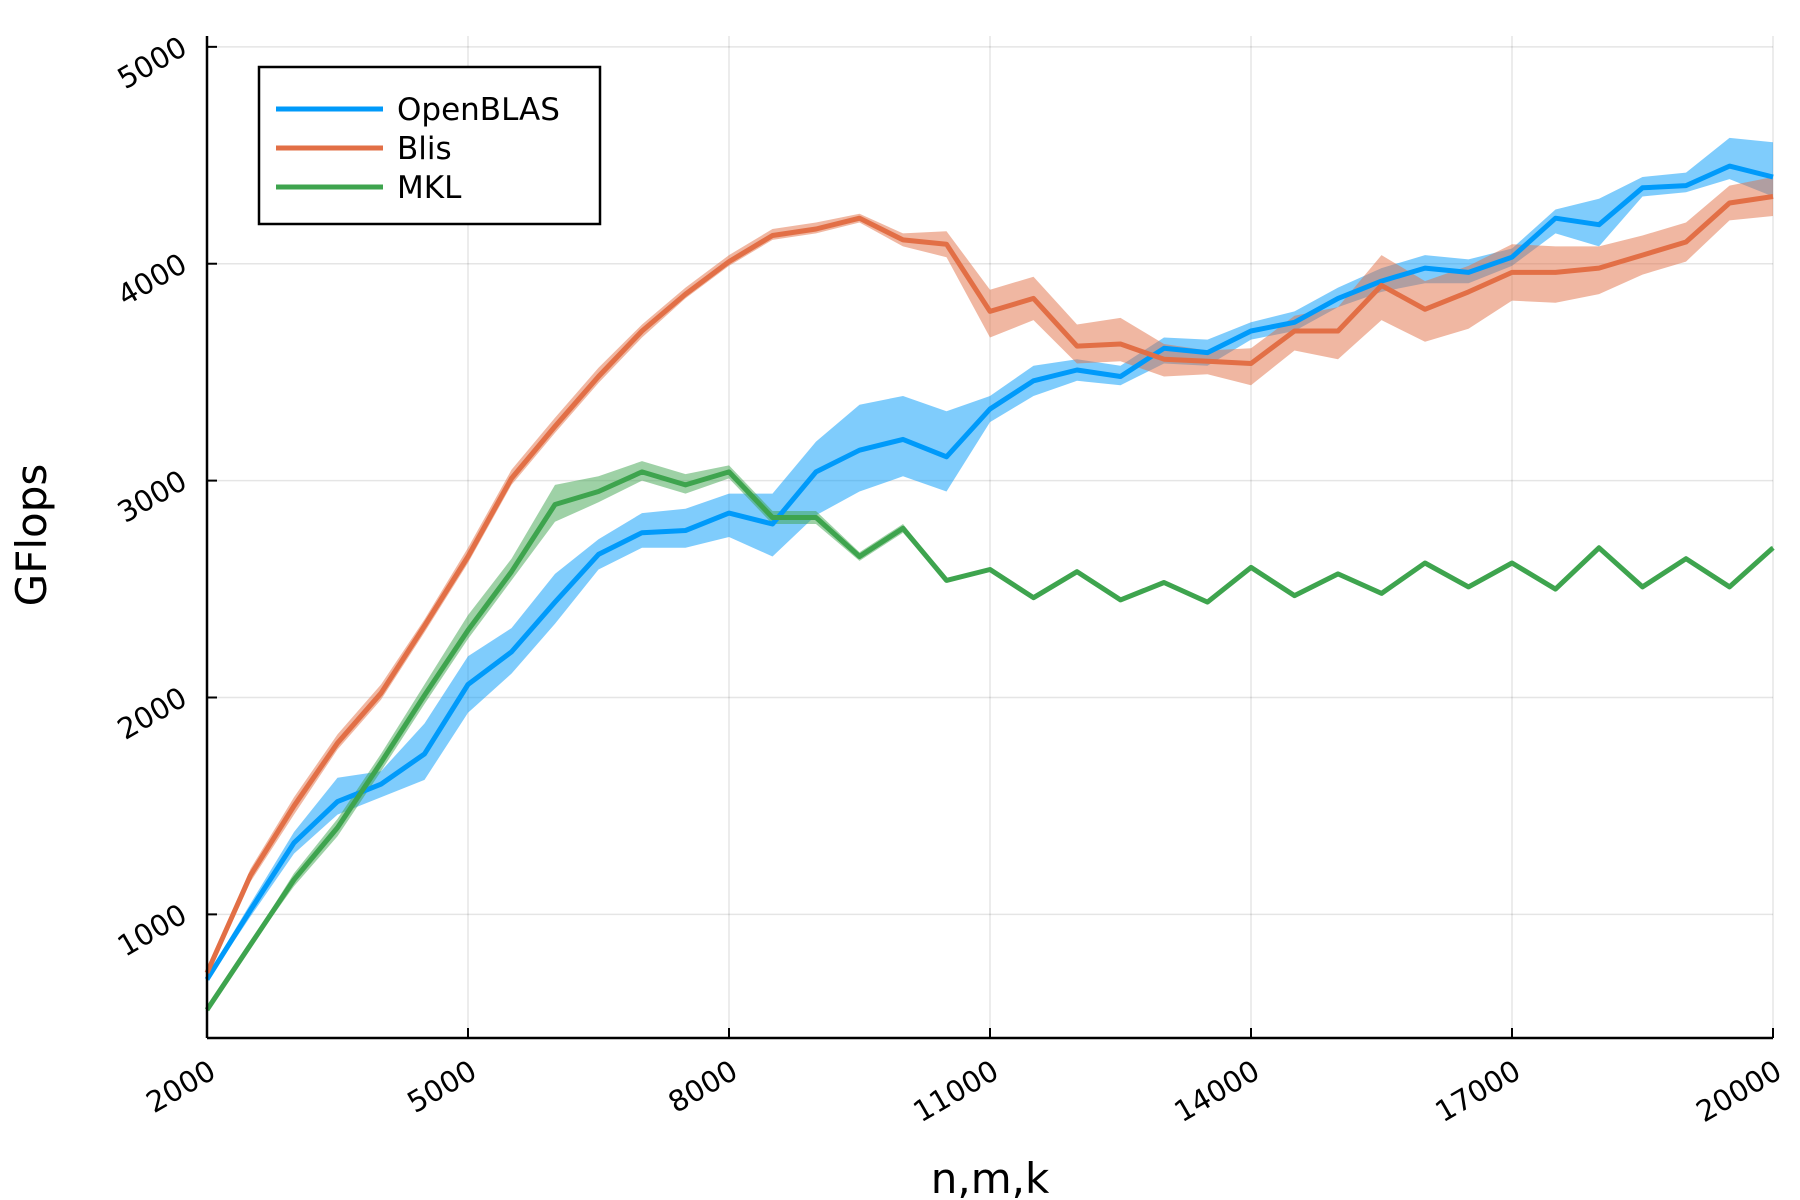 The image size is (1800, 1200). Describe the element at coordinates (478, 110) in the screenshot. I see `legend-label-openblas: OpenBLAS` at that location.